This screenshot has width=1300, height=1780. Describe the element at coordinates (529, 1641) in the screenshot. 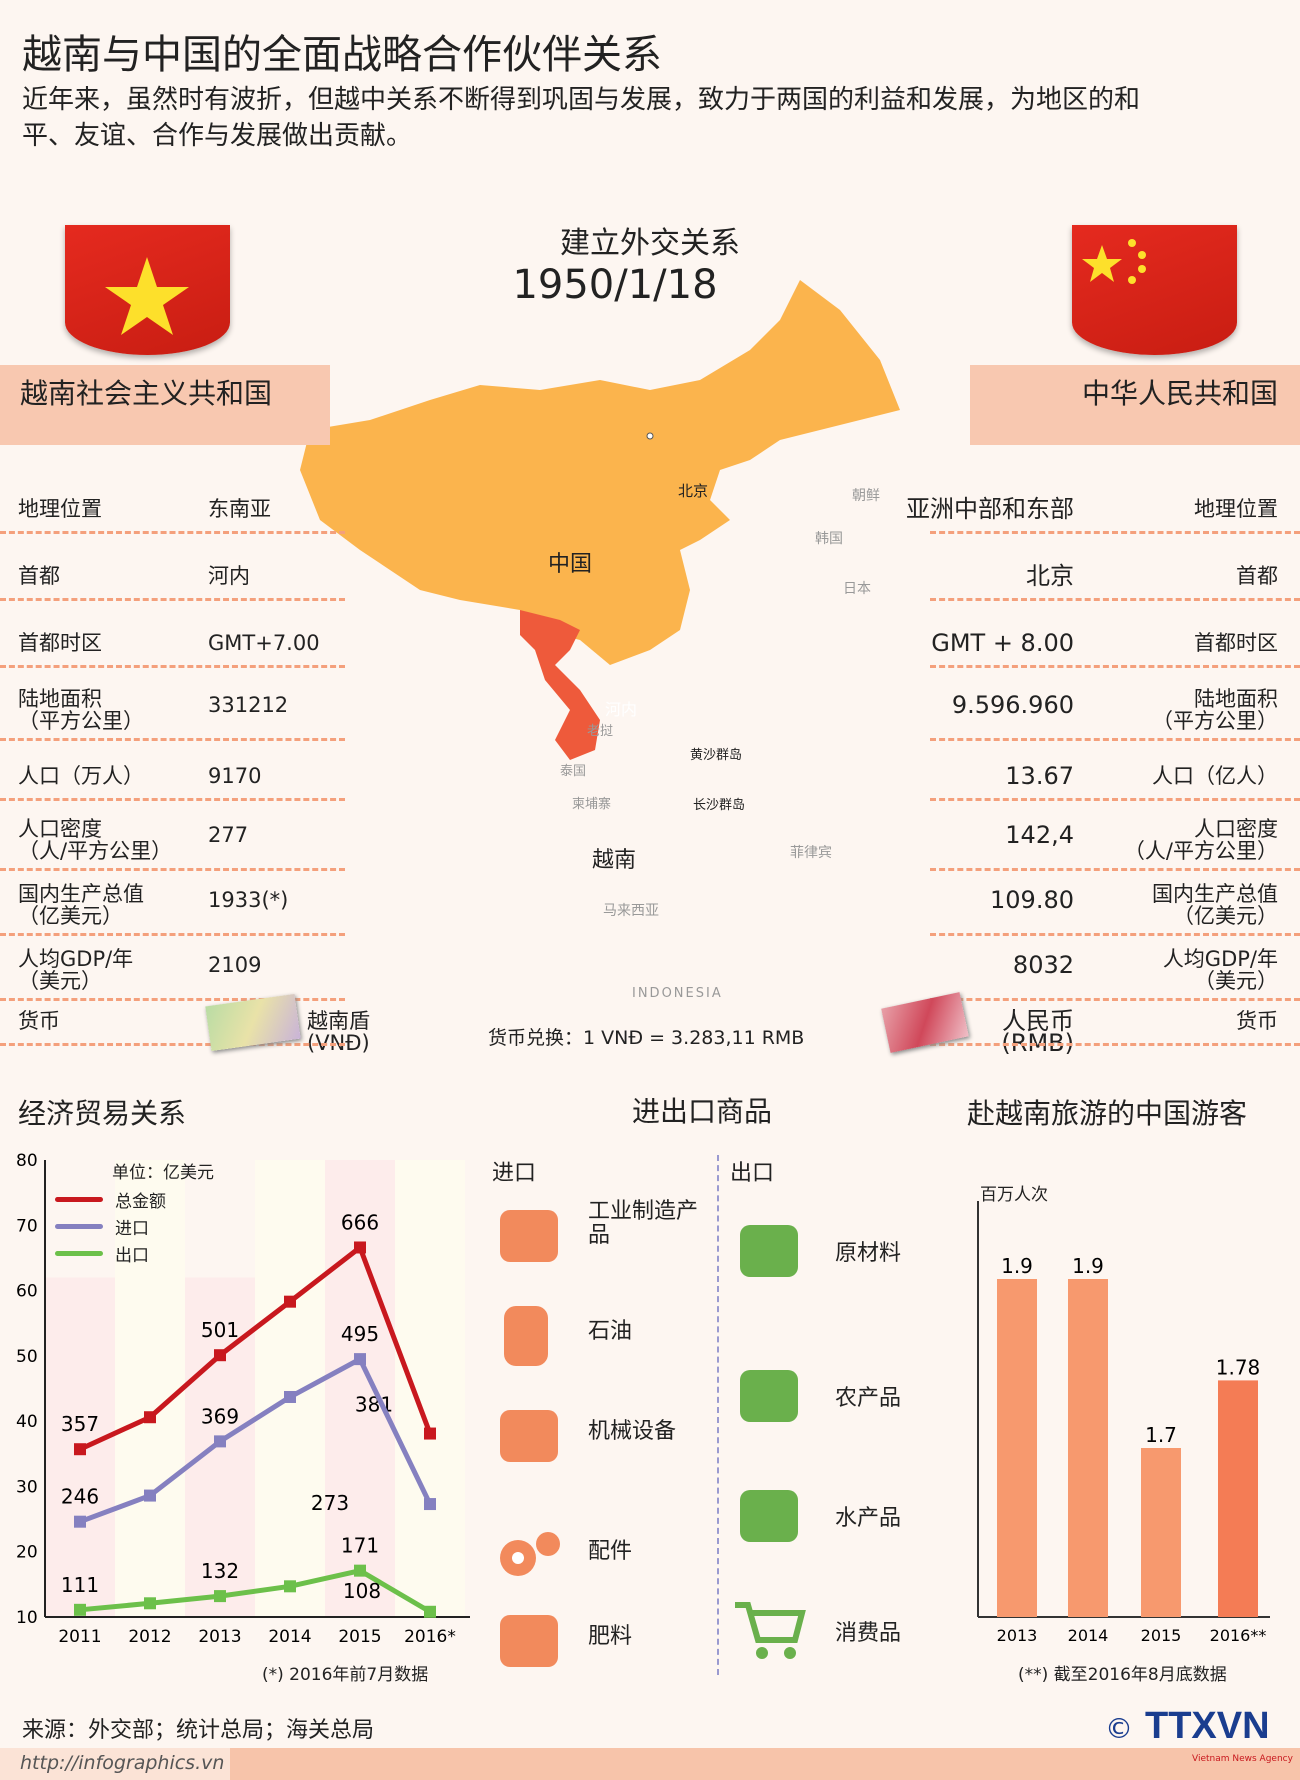

I see `fertilizer-bag-icon` at that location.